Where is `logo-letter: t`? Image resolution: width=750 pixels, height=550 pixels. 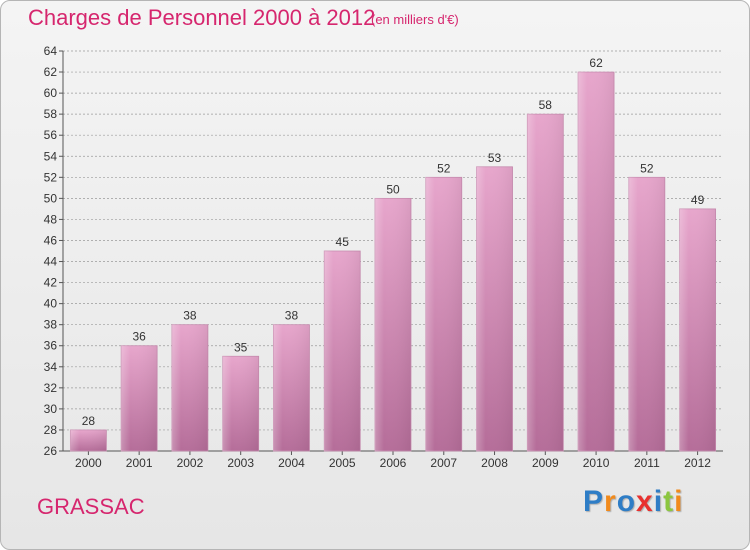
logo-letter: t is located at coordinates (669, 501).